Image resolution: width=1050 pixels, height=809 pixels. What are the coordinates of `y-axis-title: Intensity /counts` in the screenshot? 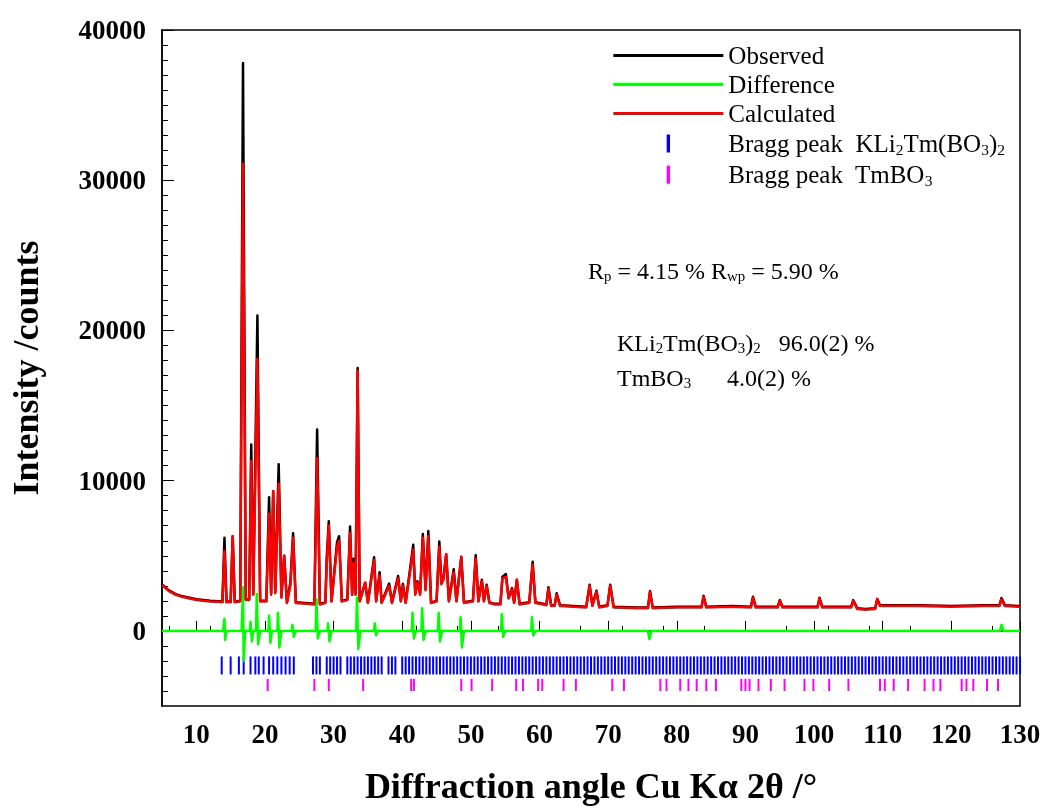 It's located at (26, 368).